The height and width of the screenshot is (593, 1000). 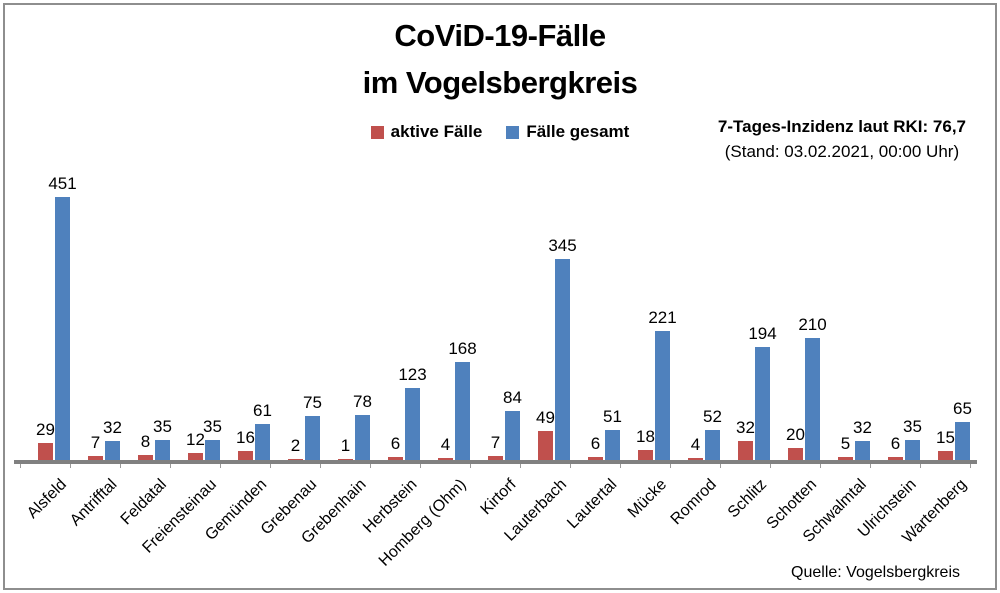 What do you see at coordinates (146, 328) in the screenshot?
I see `bar-group-feldatal: 8 35` at bounding box center [146, 328].